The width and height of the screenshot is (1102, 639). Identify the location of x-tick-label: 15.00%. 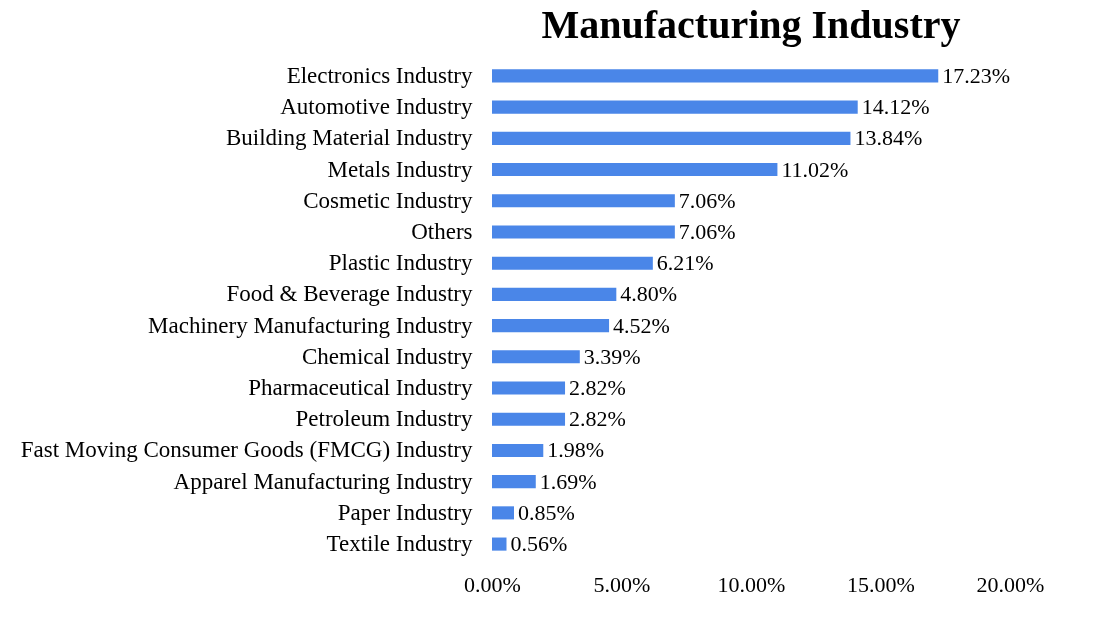
(881, 584).